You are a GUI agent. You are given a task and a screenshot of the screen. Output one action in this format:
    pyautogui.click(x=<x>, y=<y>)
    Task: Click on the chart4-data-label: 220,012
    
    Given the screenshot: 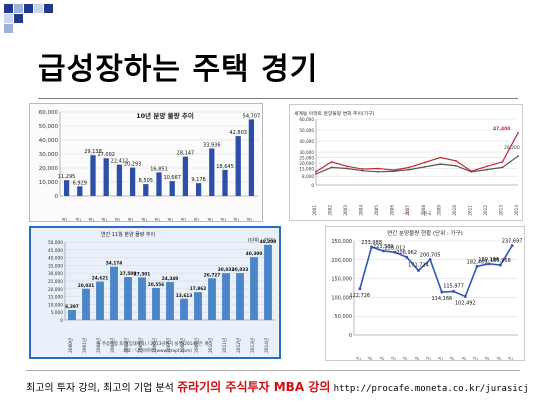 What is the action you would take?
    pyautogui.click(x=395, y=248)
    